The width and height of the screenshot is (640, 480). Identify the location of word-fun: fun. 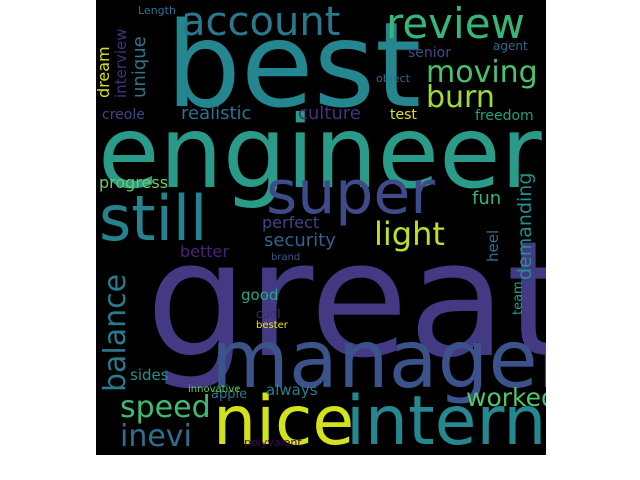
(487, 198).